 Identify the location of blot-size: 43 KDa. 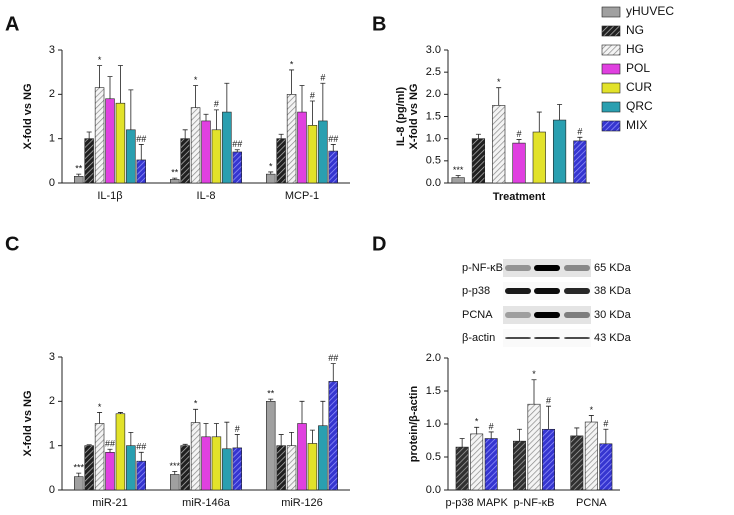
(613, 338).